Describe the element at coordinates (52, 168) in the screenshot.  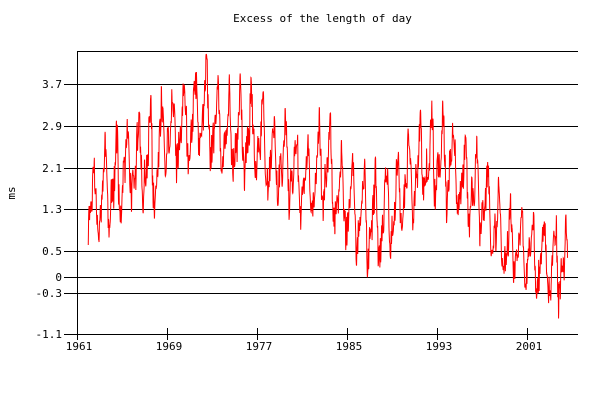
I see `y-tick-label: 2.1` at that location.